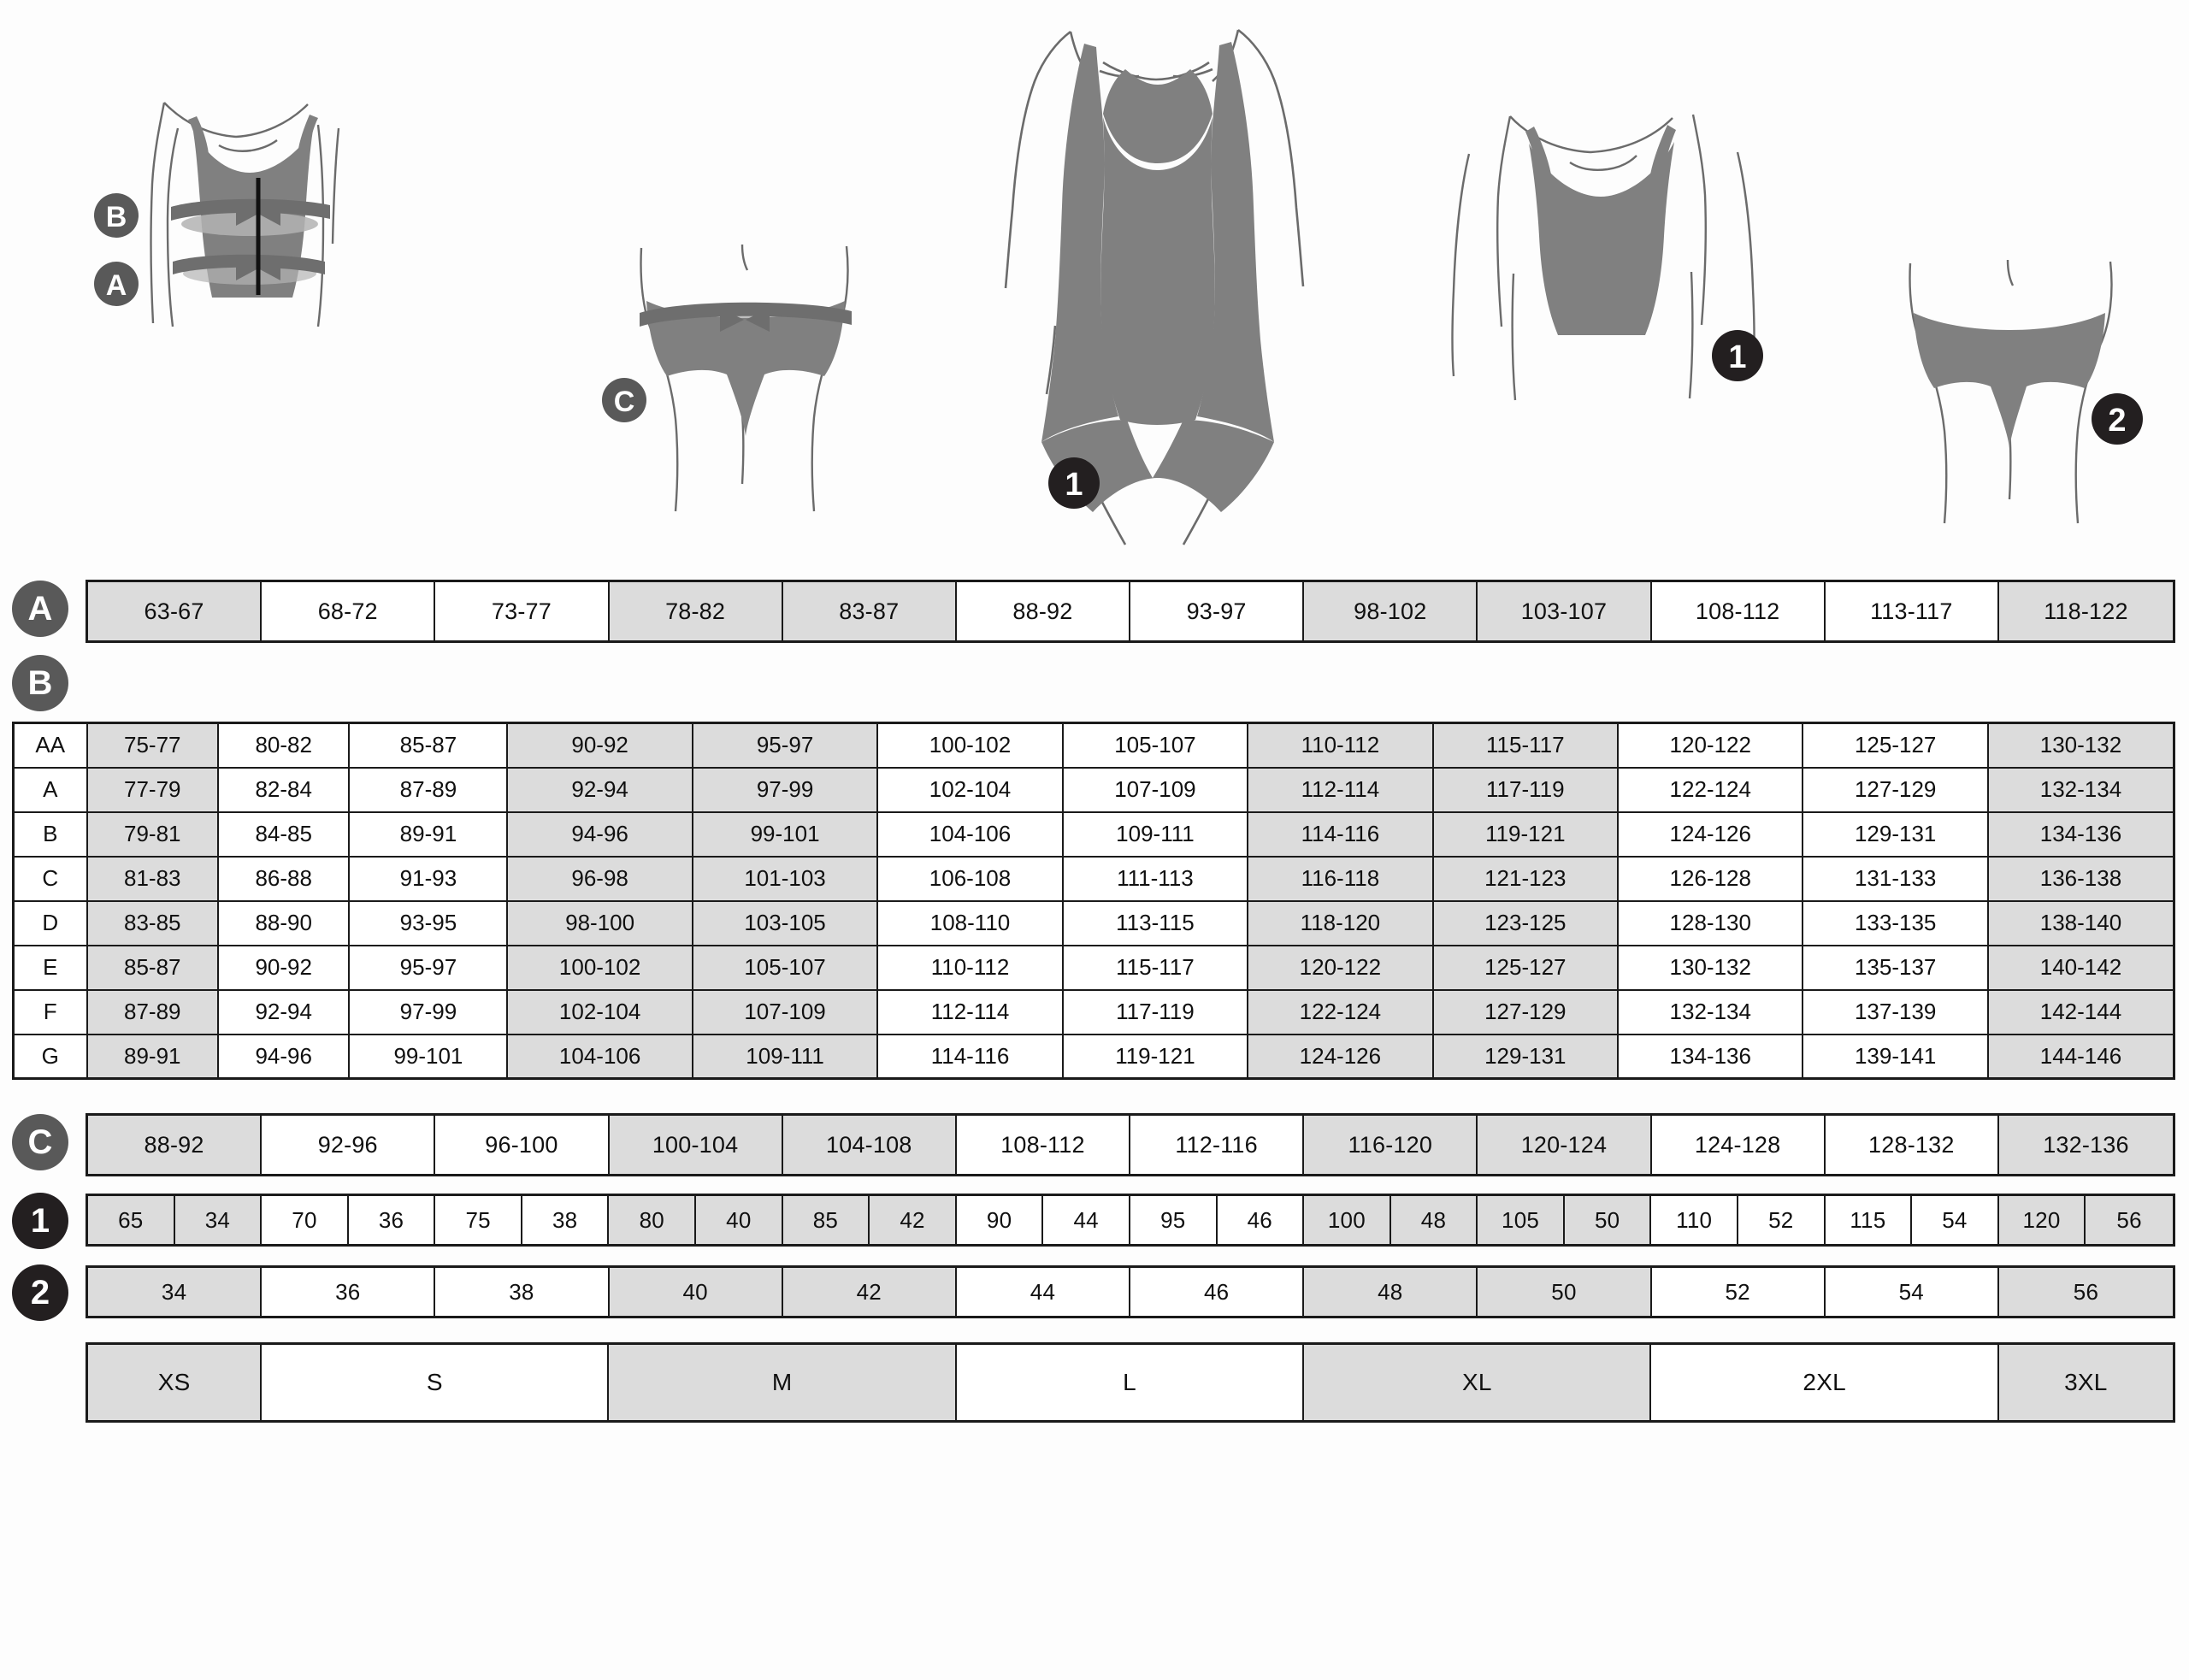 This screenshot has width=2189, height=1680. I want to click on letter-size-cell: 2XL, so click(1825, 1382).